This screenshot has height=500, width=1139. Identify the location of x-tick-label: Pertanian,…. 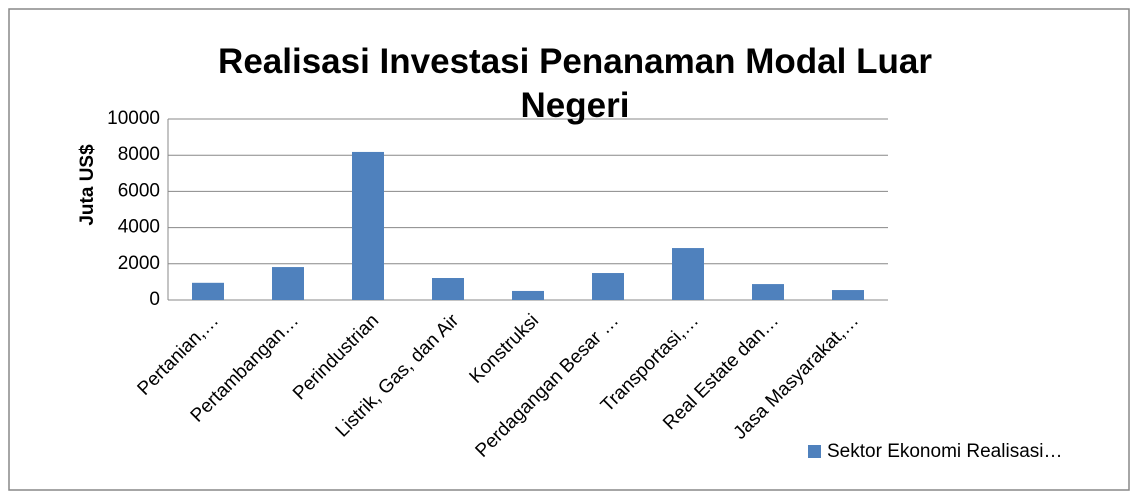
(179, 355).